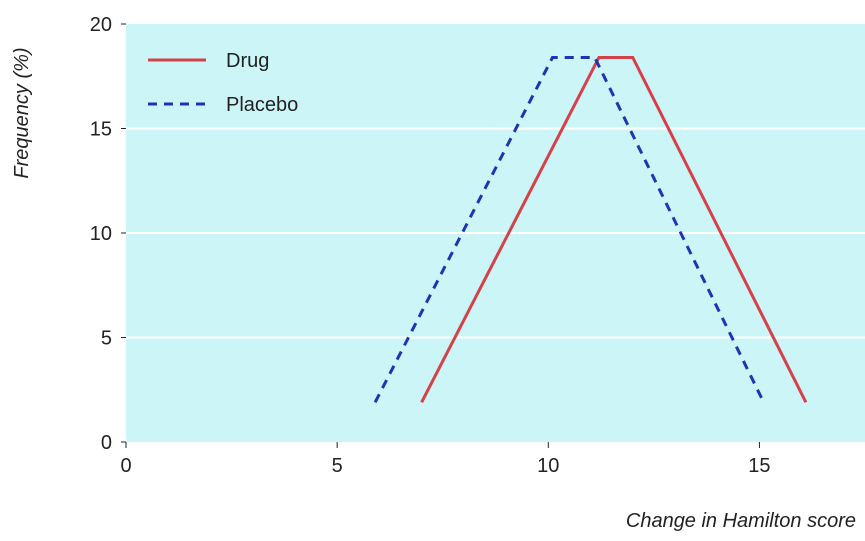 This screenshot has width=865, height=541. Describe the element at coordinates (445, 459) in the screenshot. I see `x-axis-ticks: 0 5 10 15` at that location.